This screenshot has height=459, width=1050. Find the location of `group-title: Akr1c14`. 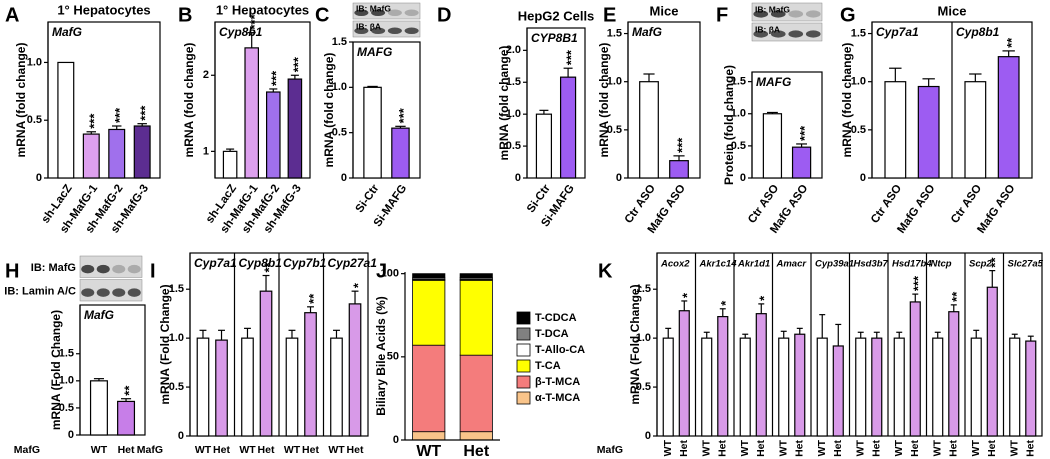

group-title: Akr1c14 is located at coordinates (718, 264).